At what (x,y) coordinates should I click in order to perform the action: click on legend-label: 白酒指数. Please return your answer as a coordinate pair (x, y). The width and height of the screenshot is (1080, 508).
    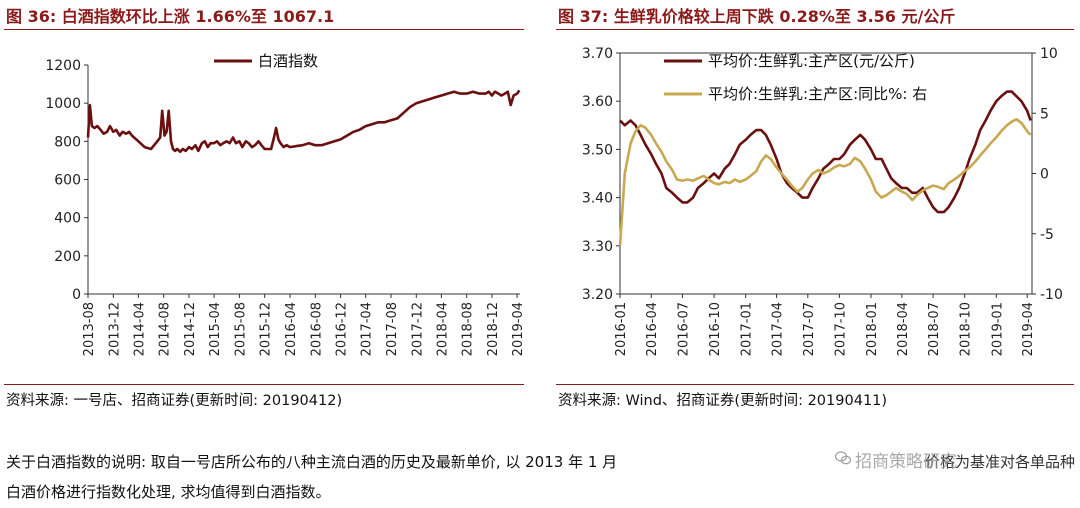
    Looking at the image, I should click on (288, 61).